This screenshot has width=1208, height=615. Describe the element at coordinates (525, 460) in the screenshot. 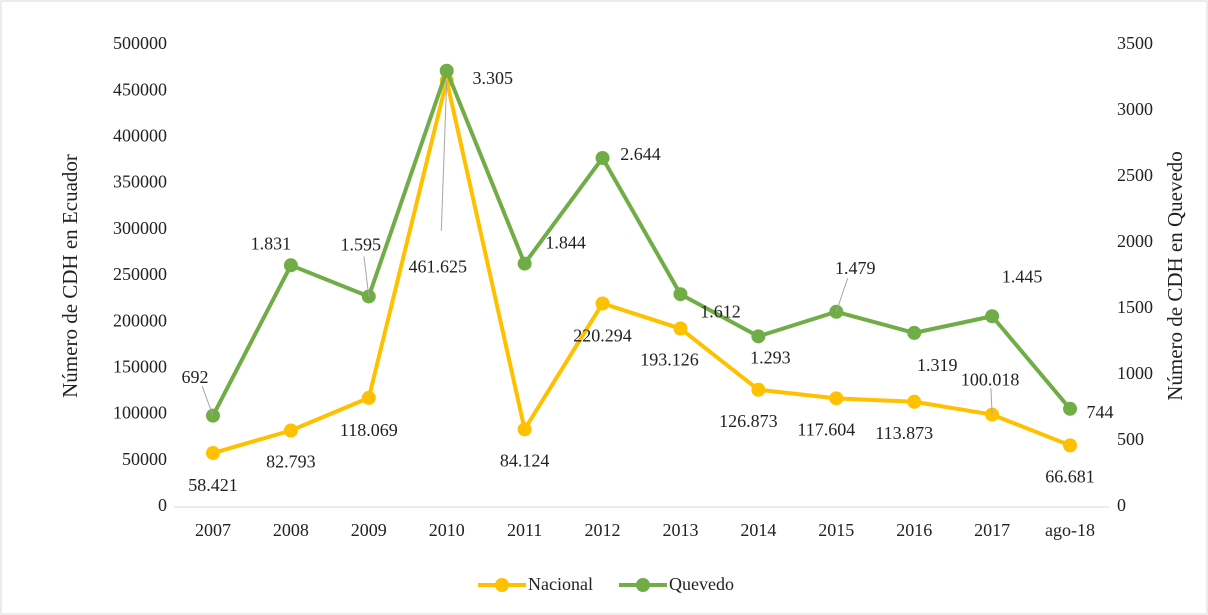

I see `data-label: 84.124` at that location.